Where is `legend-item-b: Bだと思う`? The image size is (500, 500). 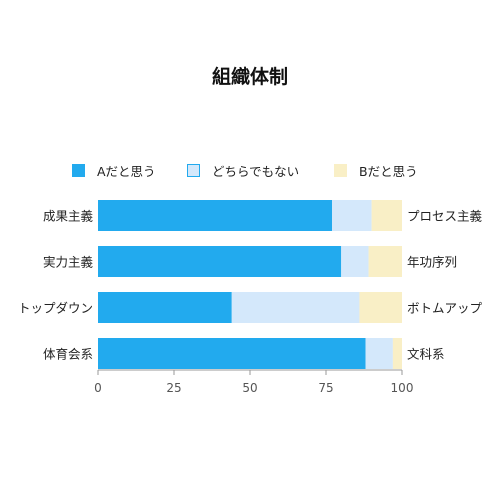
legend-item-b: Bだと思う is located at coordinates (376, 170).